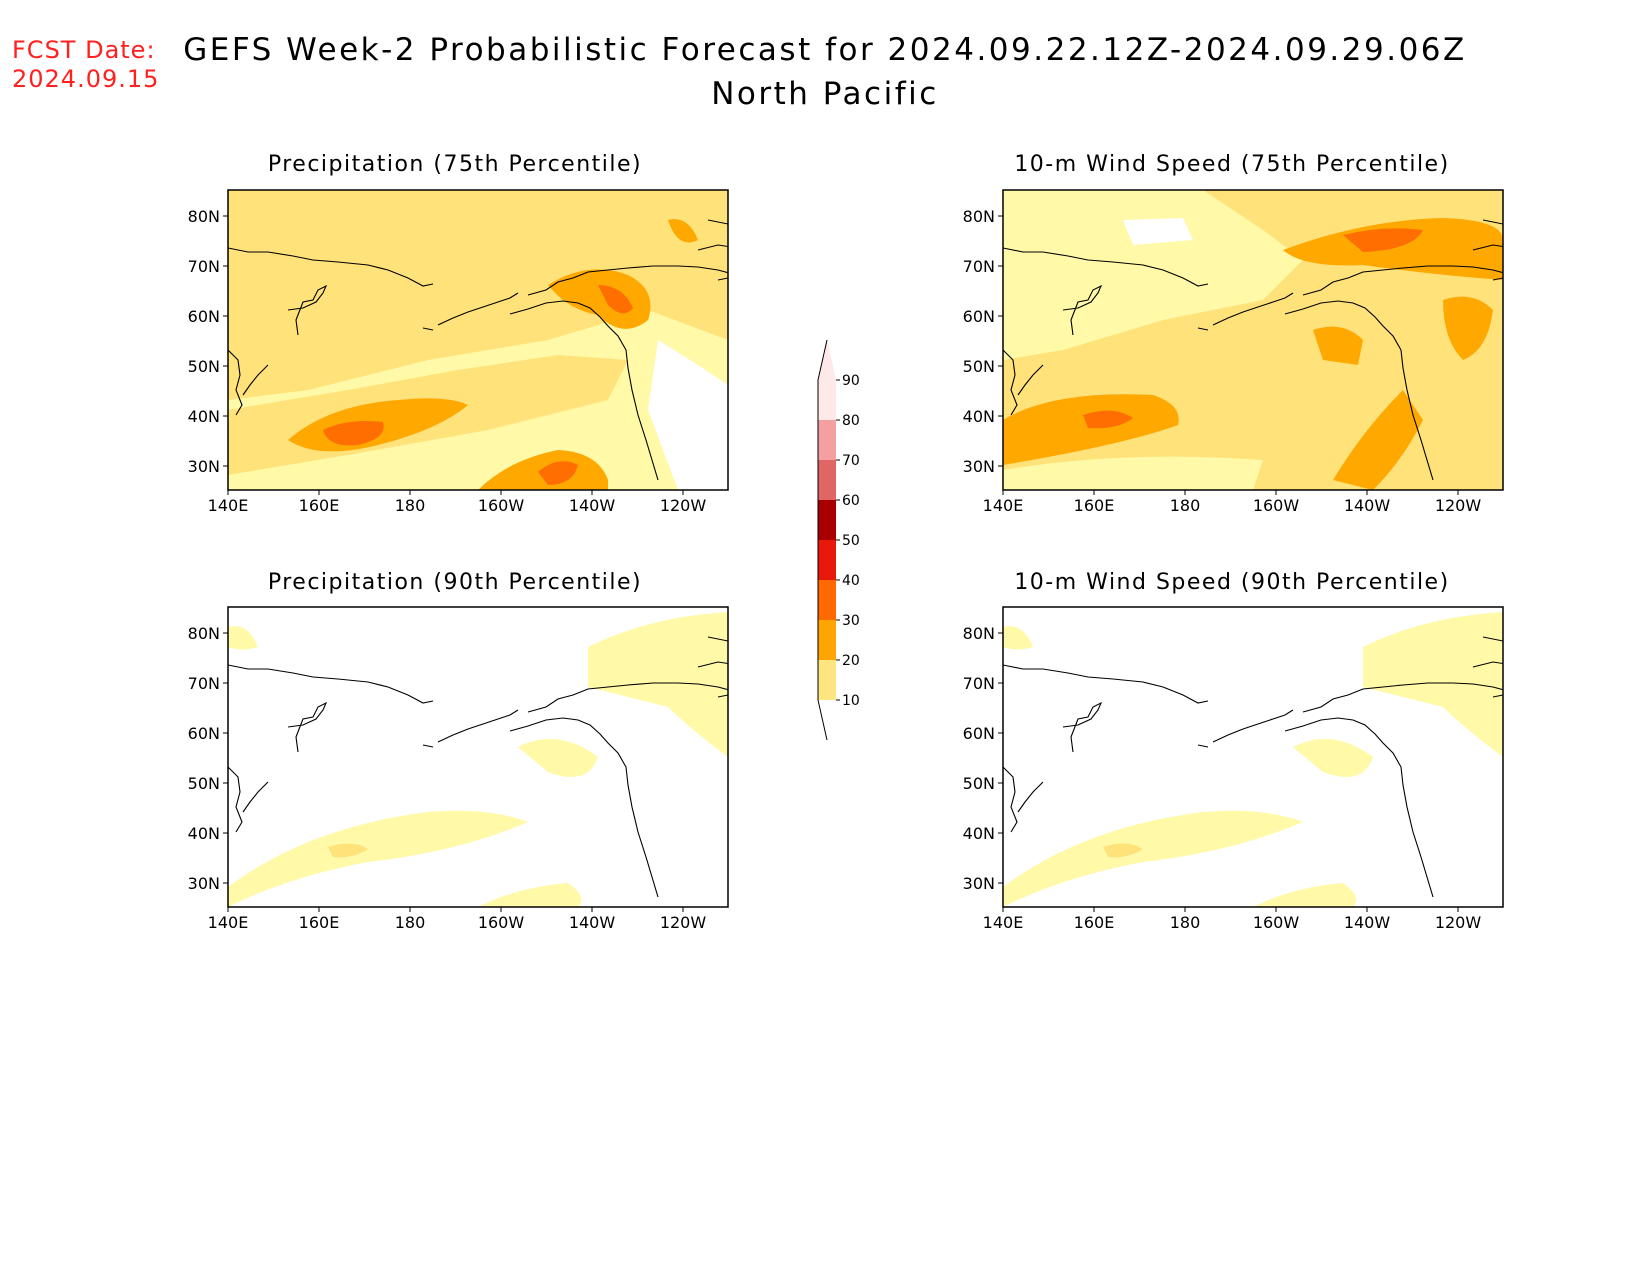  Describe the element at coordinates (851, 581) in the screenshot. I see `colorbar-label: 40` at that location.